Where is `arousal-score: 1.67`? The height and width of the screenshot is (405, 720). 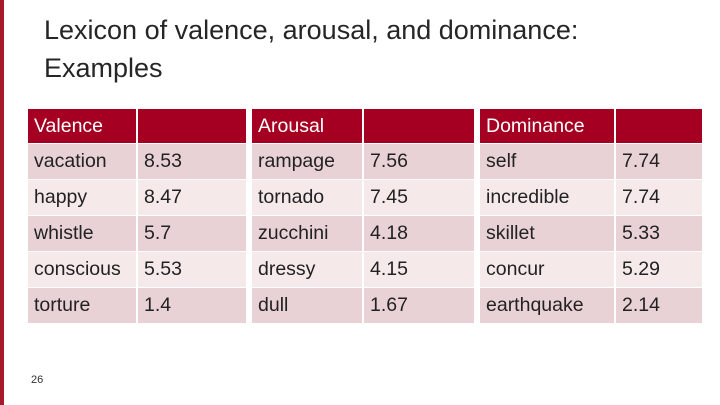
arousal-score: 1.67 is located at coordinates (419, 305).